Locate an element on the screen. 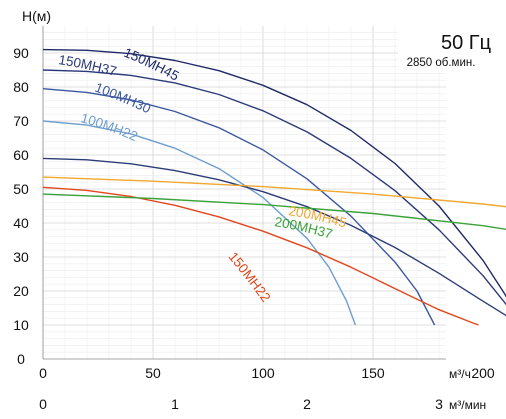  frequency-box-bg is located at coordinates (441, 48).